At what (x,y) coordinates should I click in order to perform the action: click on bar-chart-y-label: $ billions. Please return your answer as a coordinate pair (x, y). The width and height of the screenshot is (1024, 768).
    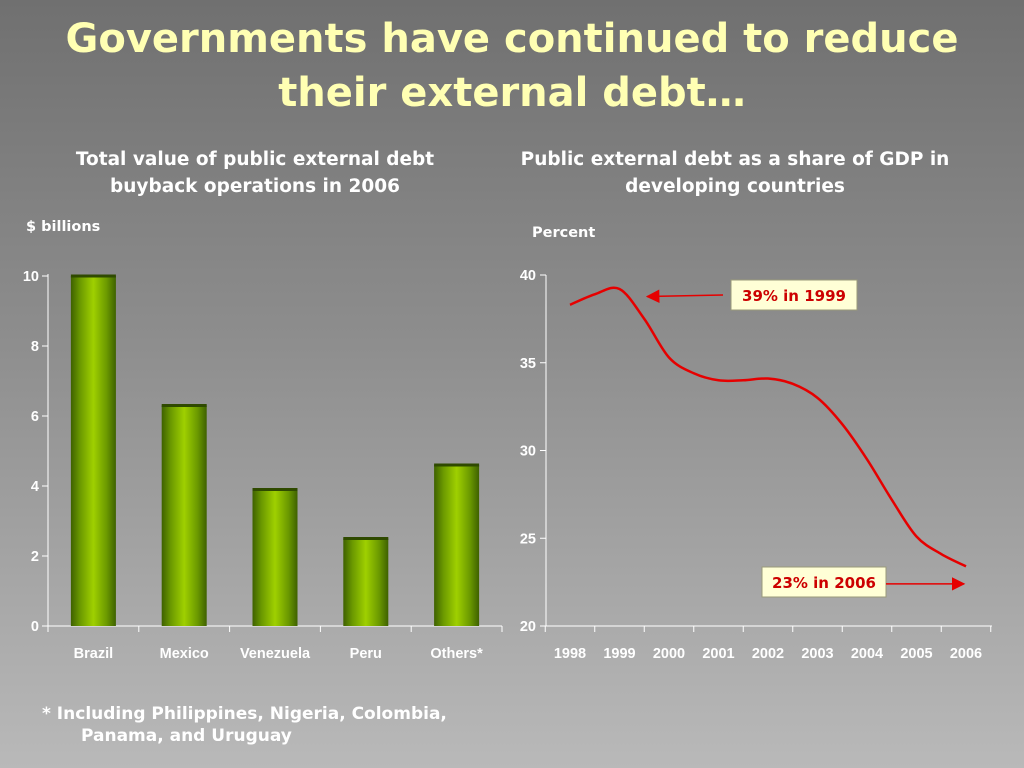
    Looking at the image, I should click on (63, 227).